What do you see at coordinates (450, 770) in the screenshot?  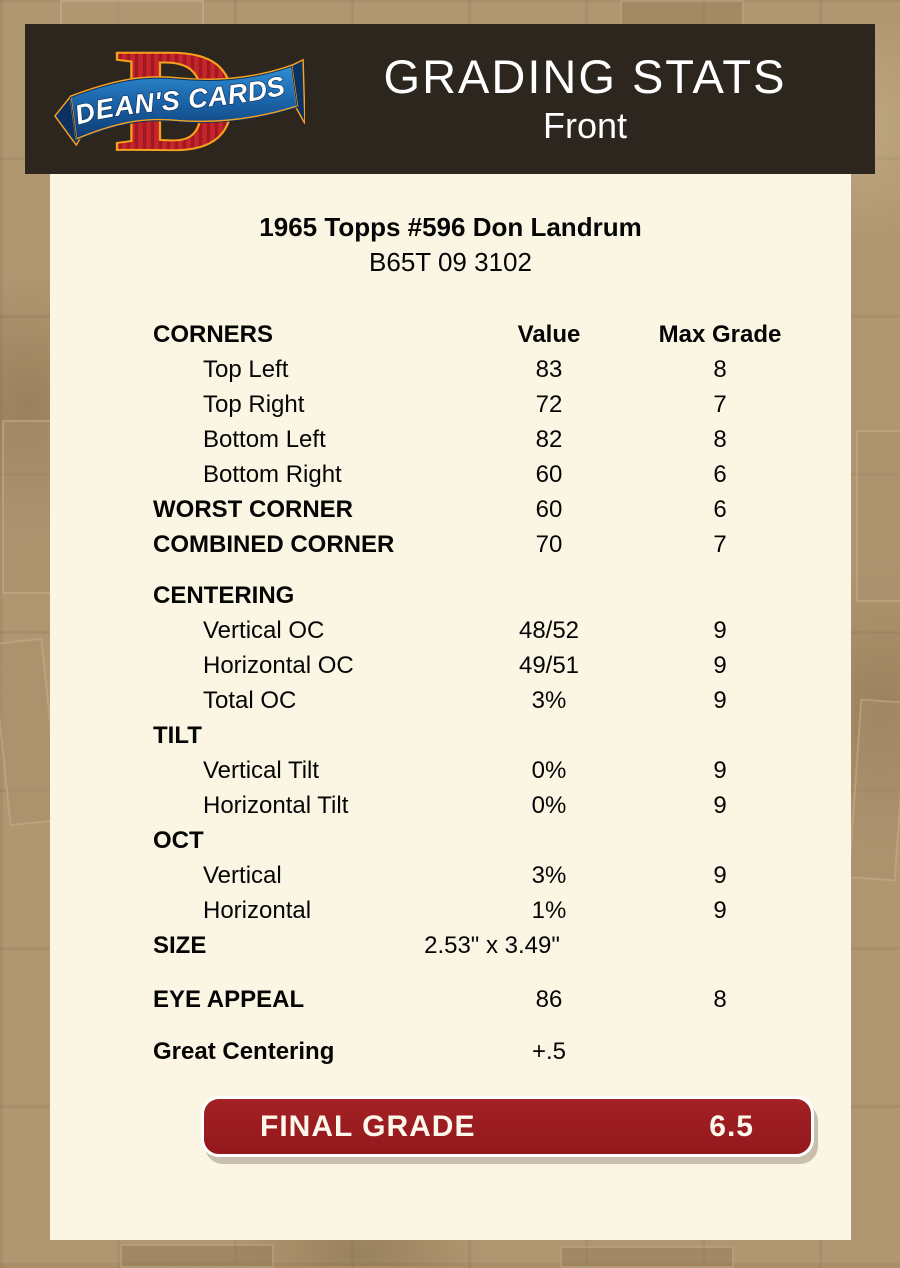 I see `table-row-vertical-tilt: Vertical Tilt 0% 9` at bounding box center [450, 770].